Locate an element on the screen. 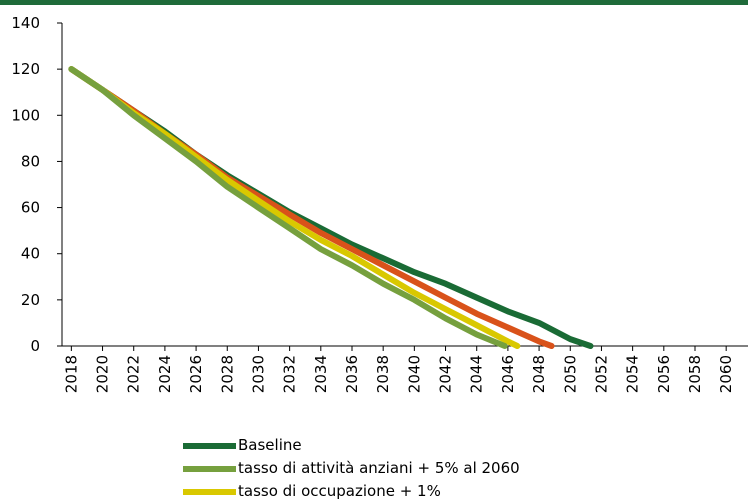  x-tick-label: 2052 is located at coordinates (601, 374).